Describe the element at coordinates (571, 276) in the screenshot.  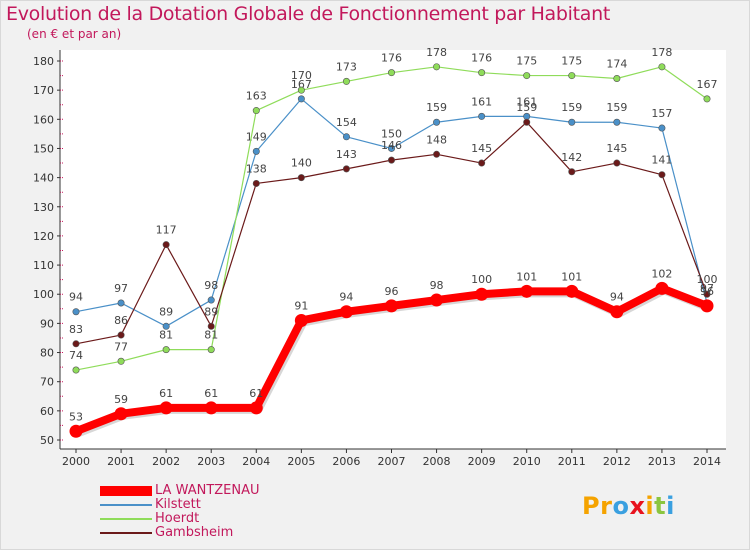
I see `data-label-la-wantzenau: 101` at that location.